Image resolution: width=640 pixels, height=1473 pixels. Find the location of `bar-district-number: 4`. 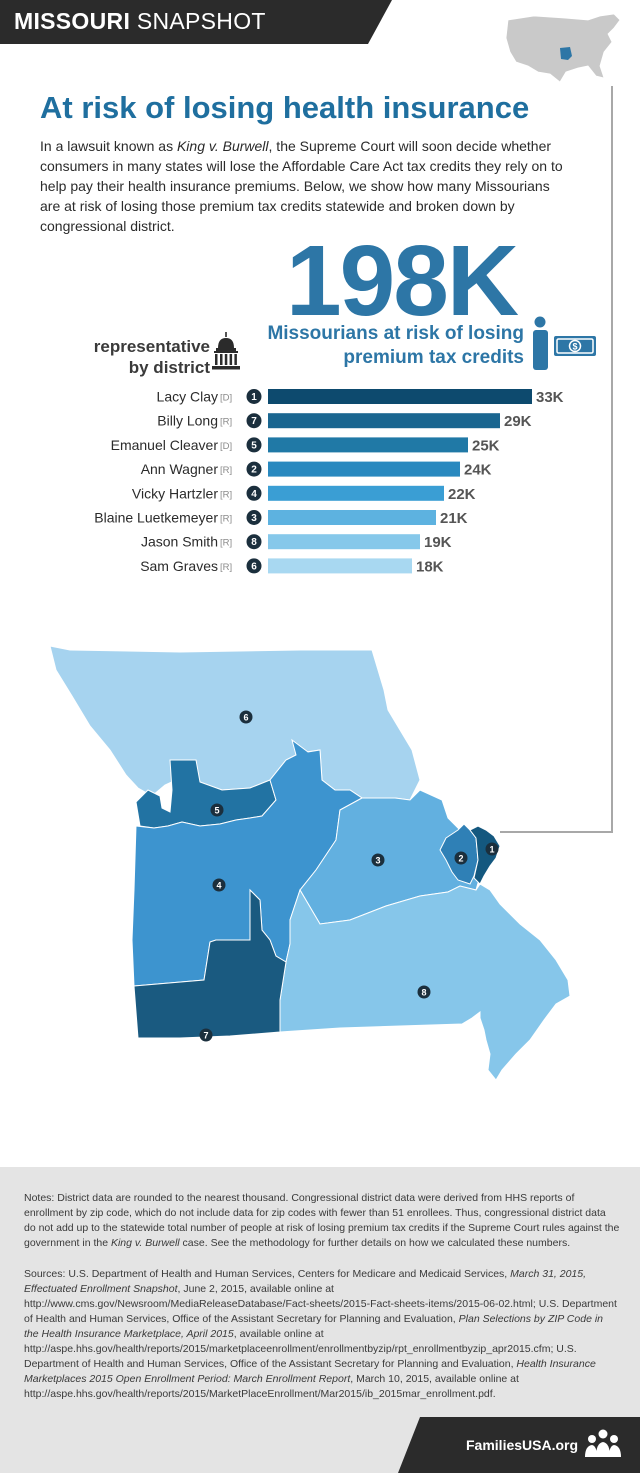

bar-district-number: 4 is located at coordinates (254, 494).